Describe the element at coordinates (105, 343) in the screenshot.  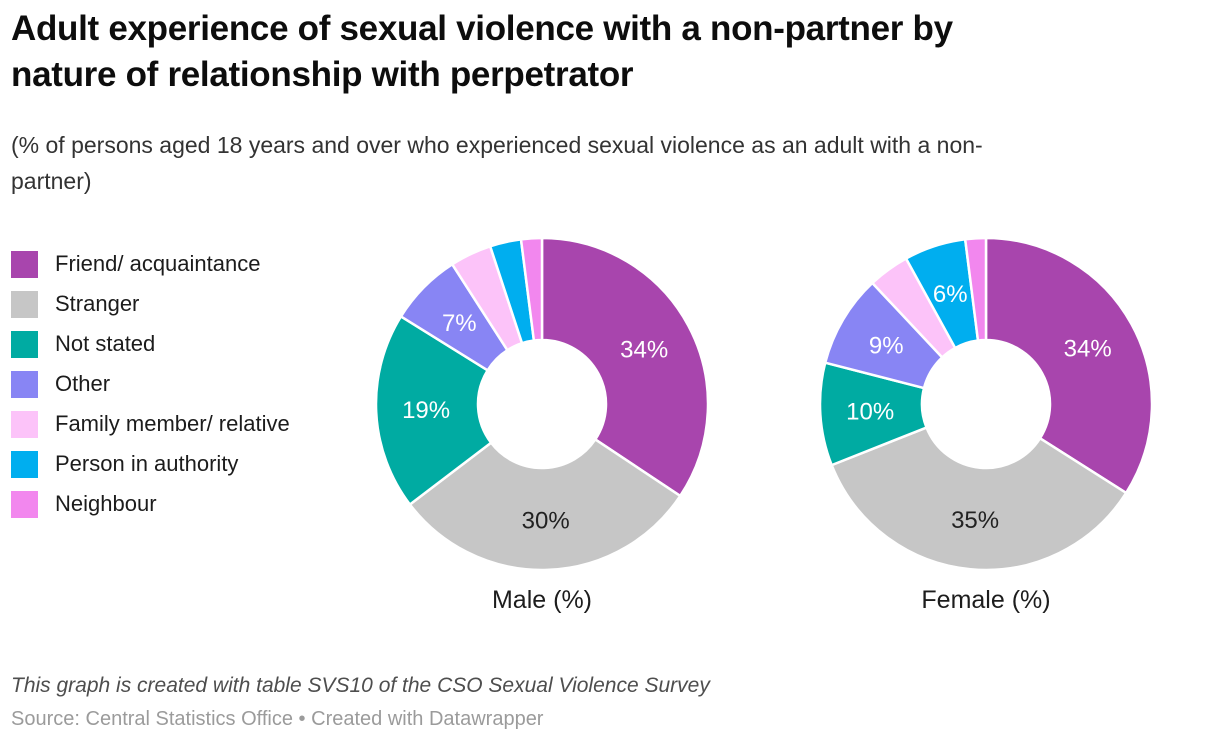
I see `legend-label: Not stated` at that location.